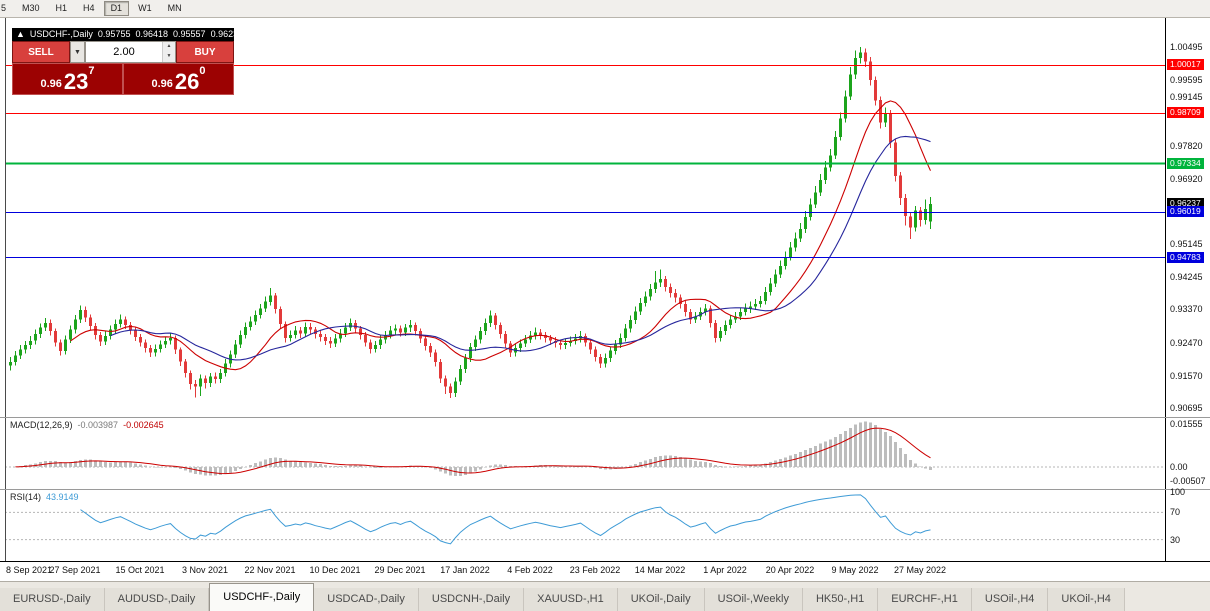 Image resolution: width=1210 pixels, height=611 pixels. Describe the element at coordinates (140, 570) in the screenshot. I see `date-axis-label: 15 Oct 2021` at that location.